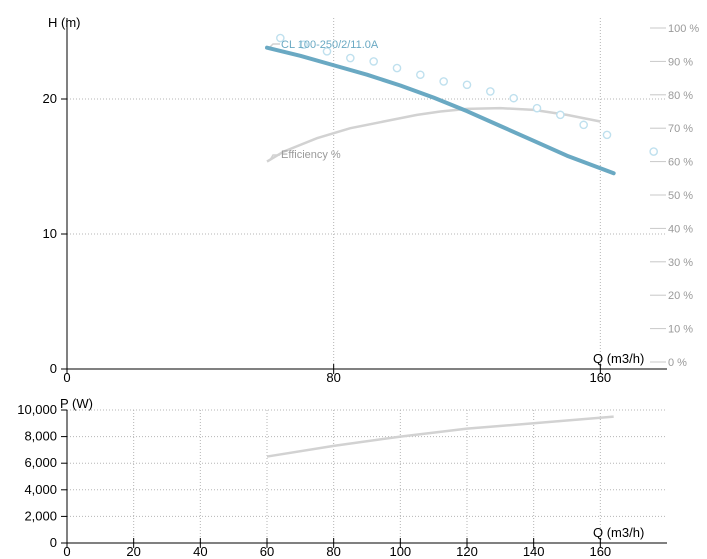  I want to click on power-series, so click(440, 436).